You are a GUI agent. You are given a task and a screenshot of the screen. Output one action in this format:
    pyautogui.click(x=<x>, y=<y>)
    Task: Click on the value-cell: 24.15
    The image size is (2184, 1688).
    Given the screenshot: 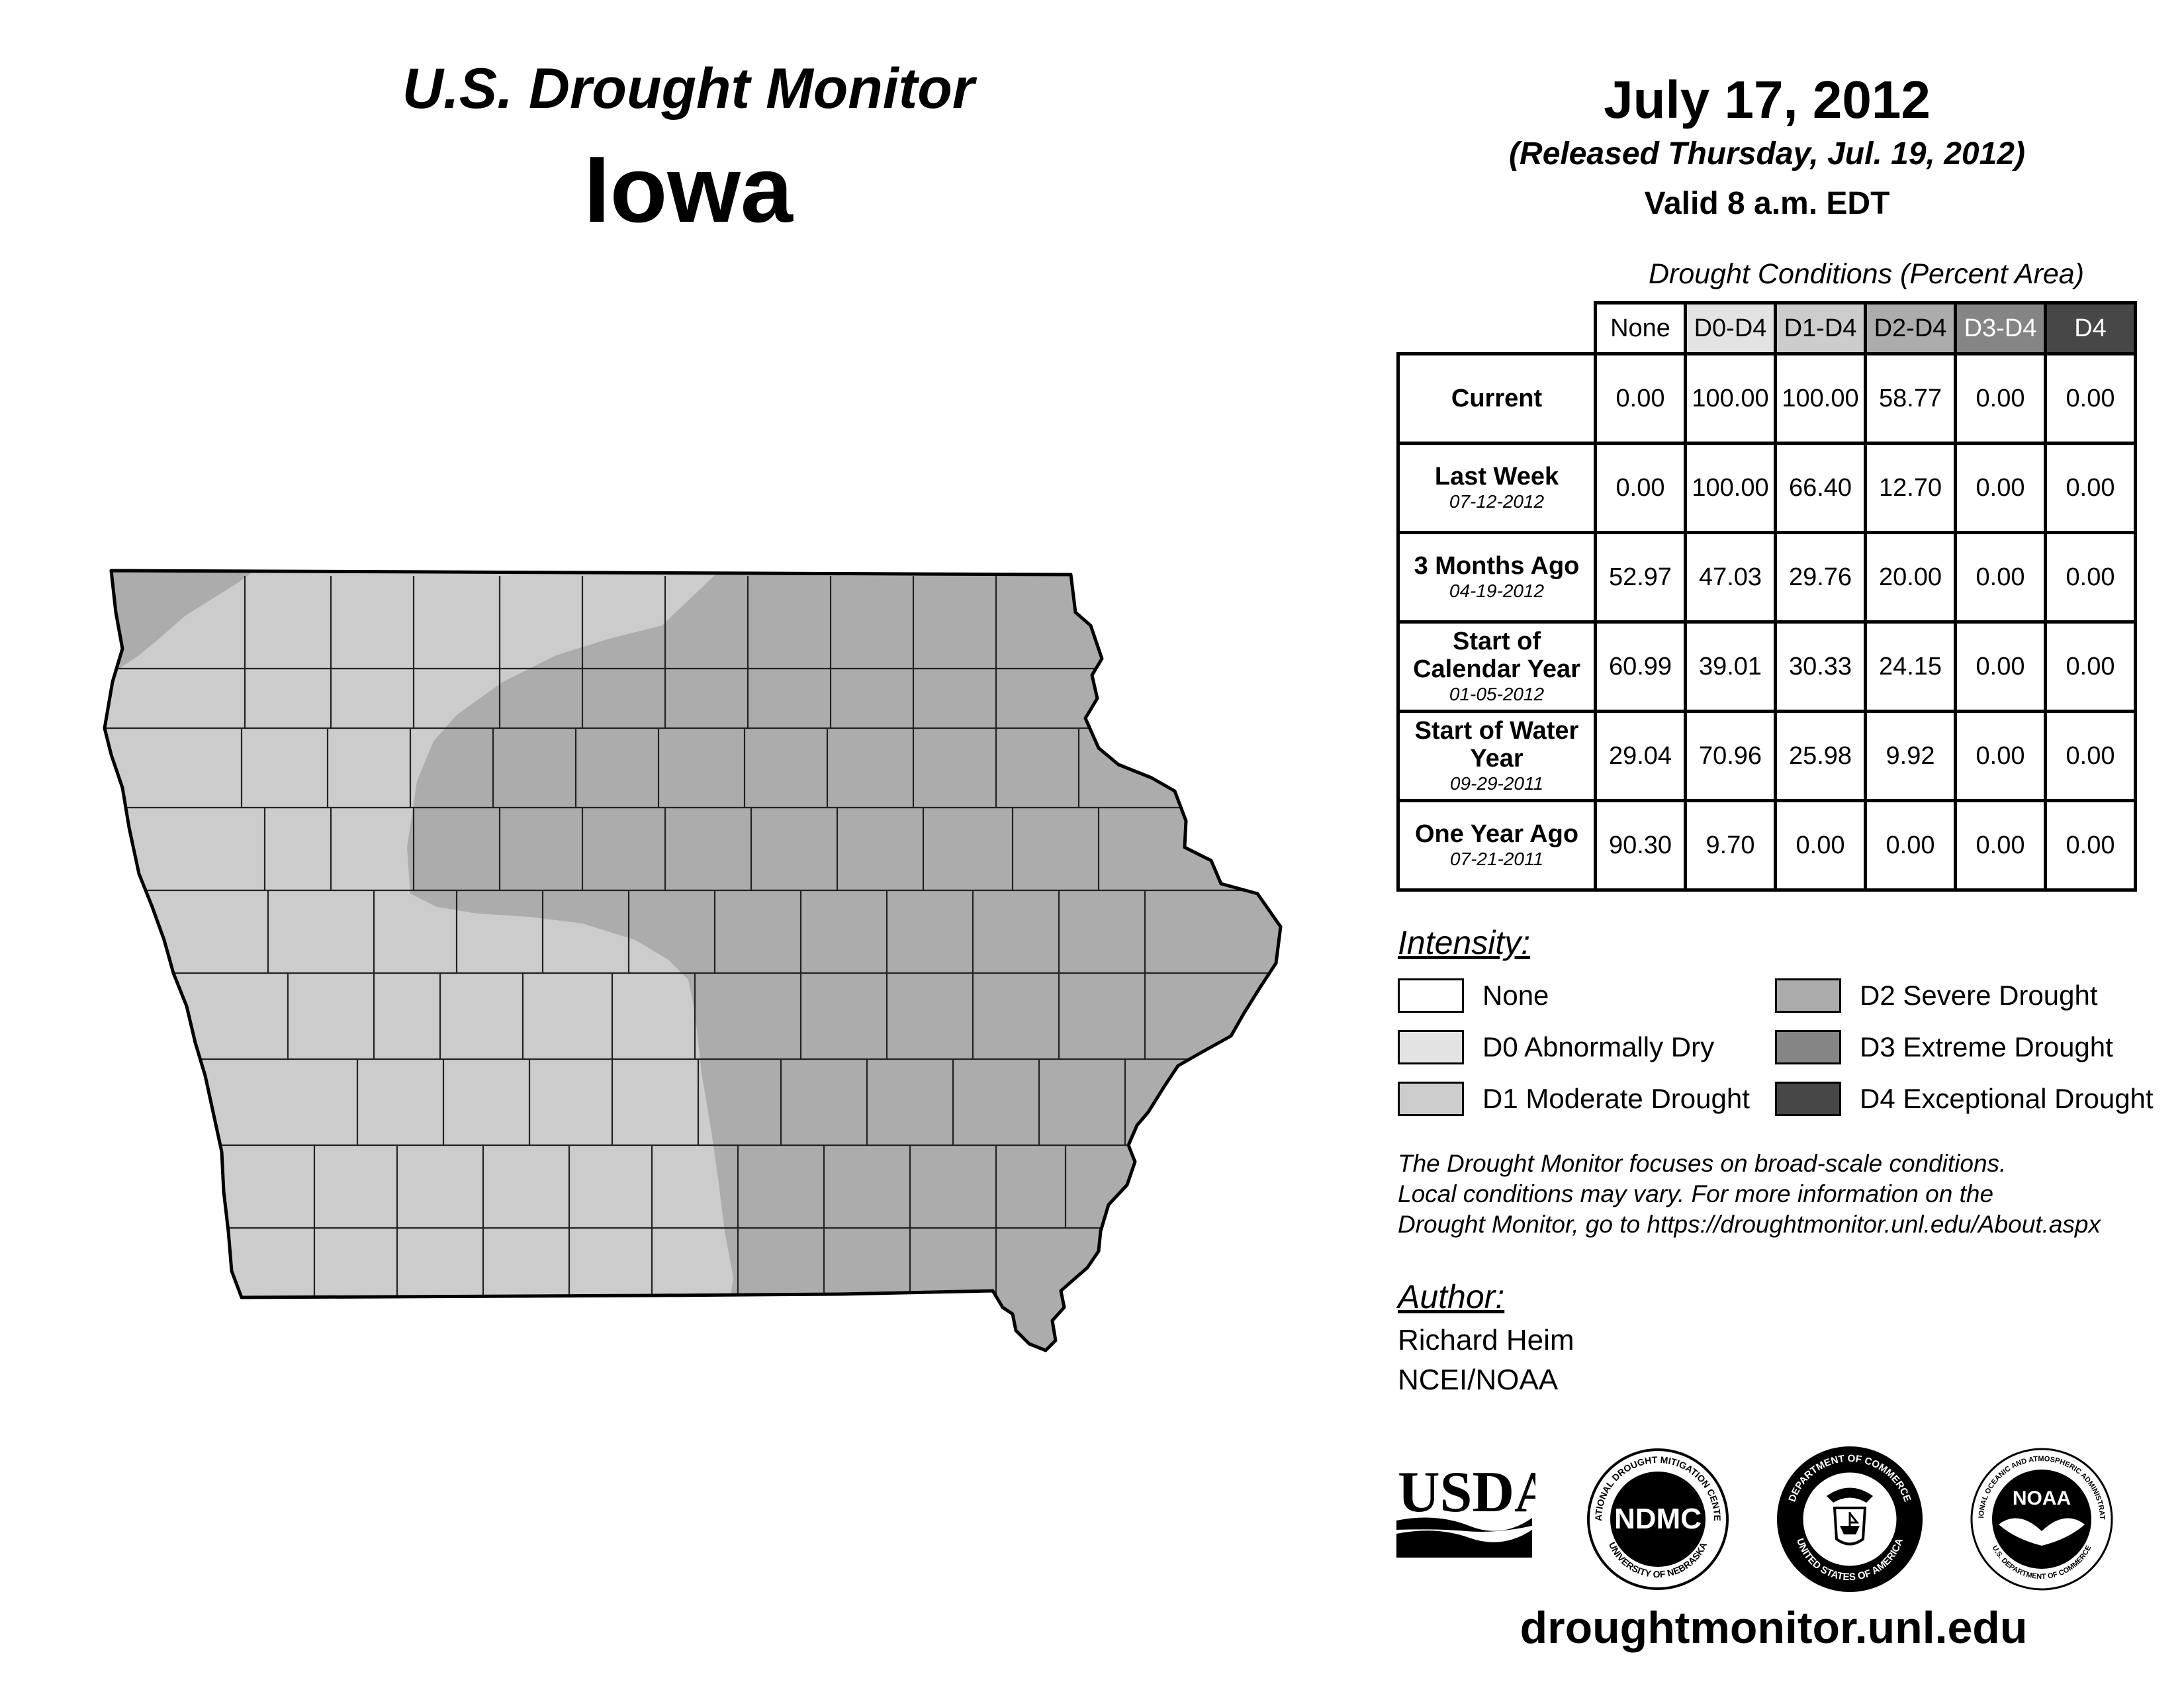 What is the action you would take?
    pyautogui.click(x=1911, y=666)
    